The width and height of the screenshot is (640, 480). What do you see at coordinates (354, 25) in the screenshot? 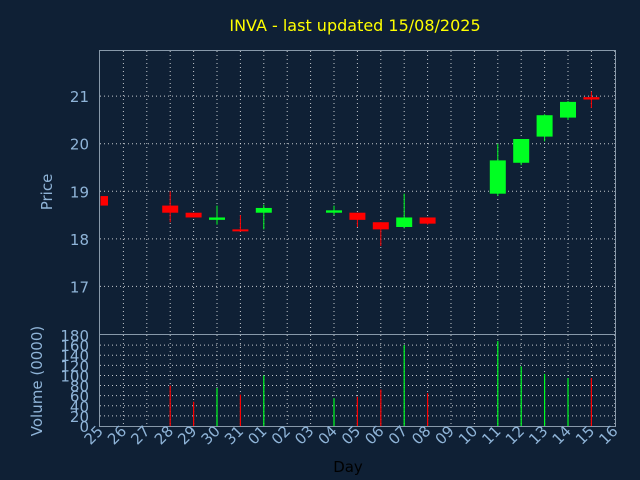
I see `chart-title: INVA - last updated 15/08/2025` at bounding box center [354, 25].